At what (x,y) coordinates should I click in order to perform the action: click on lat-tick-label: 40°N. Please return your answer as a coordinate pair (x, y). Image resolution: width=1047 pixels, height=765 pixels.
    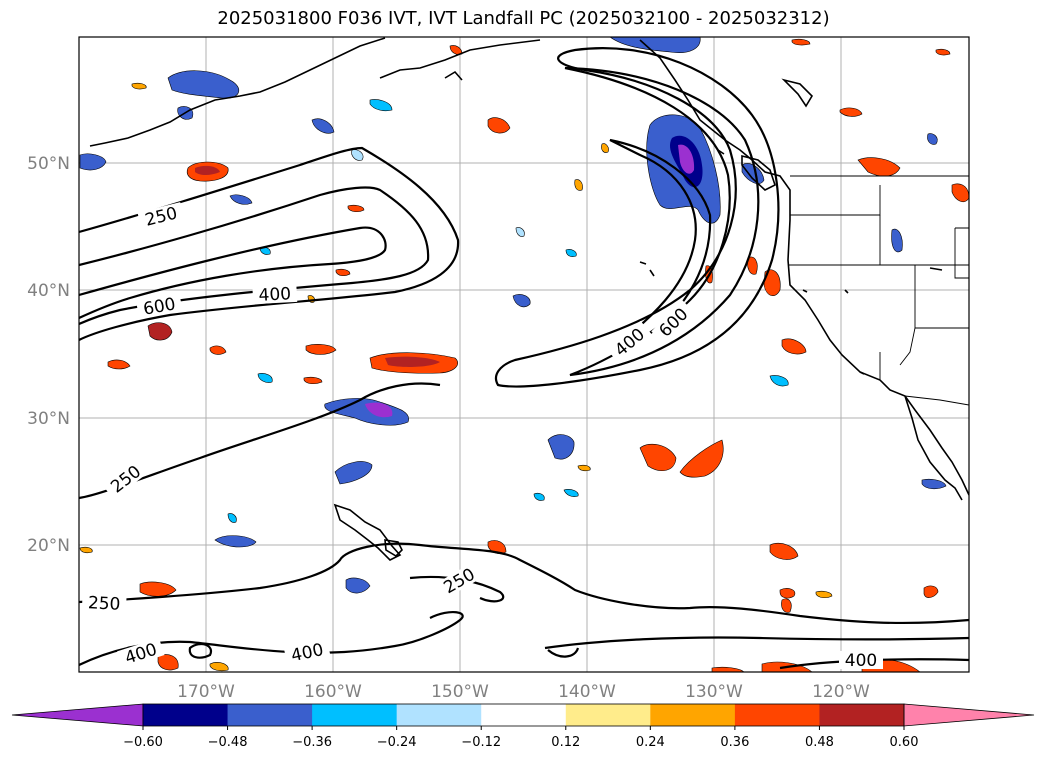
    Looking at the image, I should click on (48, 291).